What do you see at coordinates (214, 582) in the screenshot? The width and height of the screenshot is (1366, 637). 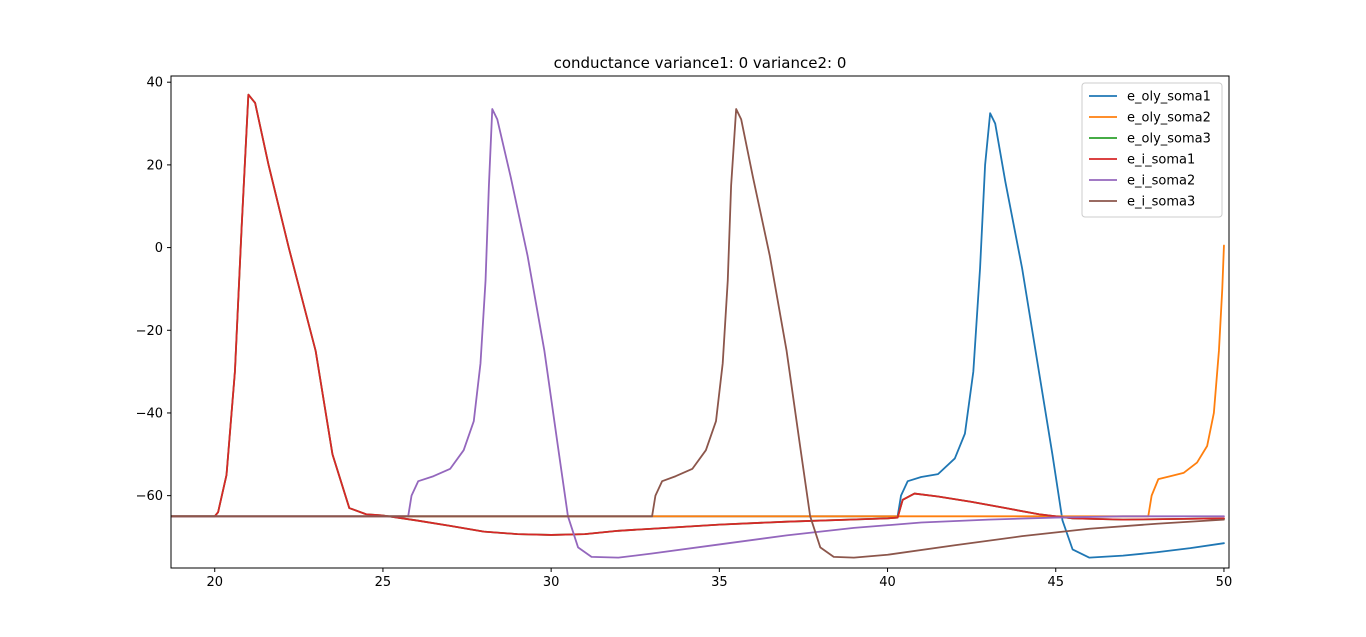 I see `x-tick-label: 20` at bounding box center [214, 582].